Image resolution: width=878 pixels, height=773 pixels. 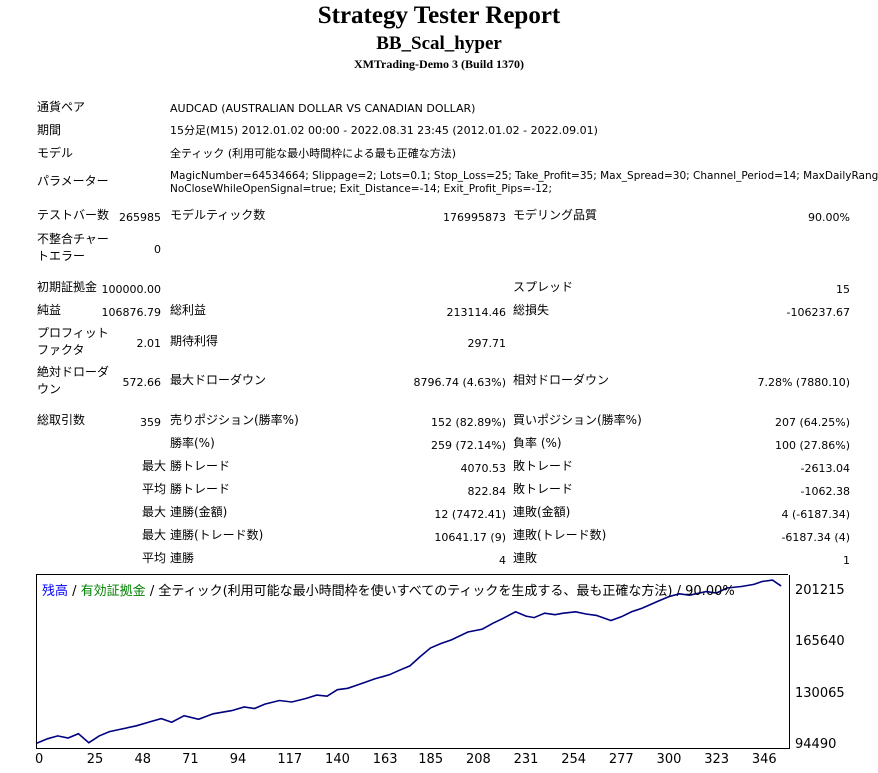 What do you see at coordinates (182, 558) in the screenshot?
I see `avg-cons-wins-label: 連勝` at bounding box center [182, 558].